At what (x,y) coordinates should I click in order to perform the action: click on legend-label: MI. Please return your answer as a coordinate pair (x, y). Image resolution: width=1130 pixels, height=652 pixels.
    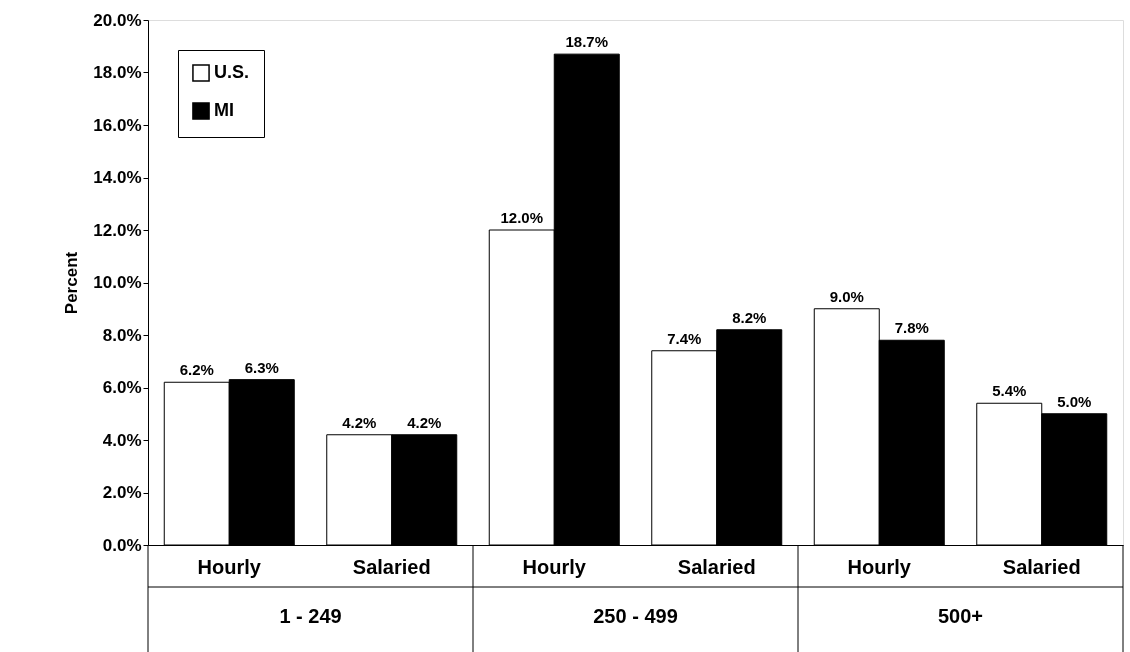
    Looking at the image, I should click on (224, 110).